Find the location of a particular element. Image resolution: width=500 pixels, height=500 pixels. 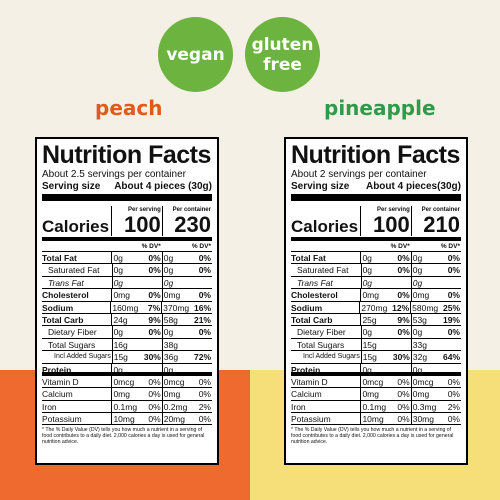

servings-per-container: About 2 servings per container is located at coordinates (359, 174).